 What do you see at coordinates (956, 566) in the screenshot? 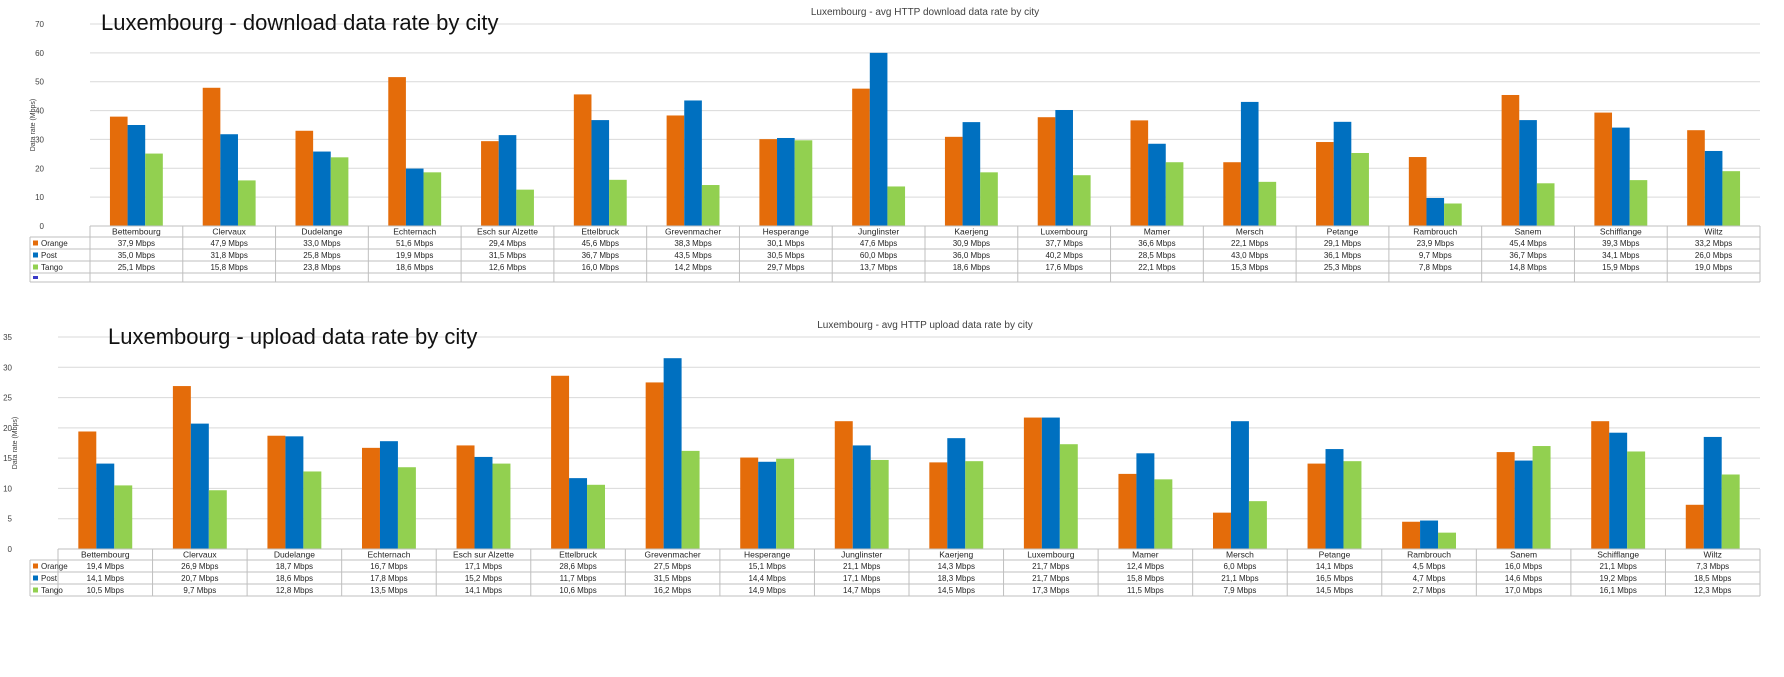
I see `data-label: 14,3 Mbps` at bounding box center [956, 566].